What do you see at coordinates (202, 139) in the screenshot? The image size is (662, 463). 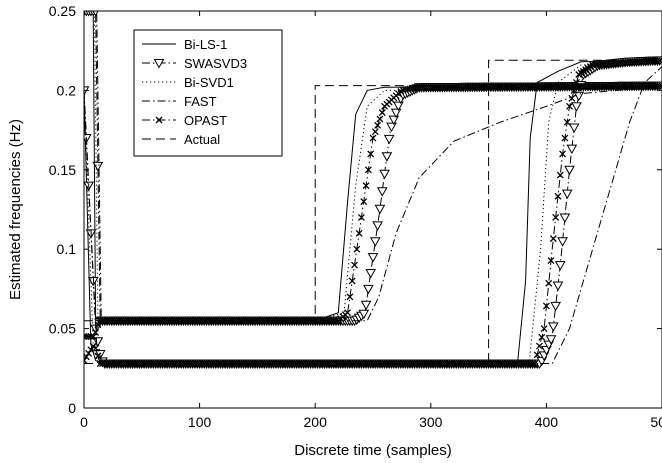 I see `legend-label: Actual` at bounding box center [202, 139].